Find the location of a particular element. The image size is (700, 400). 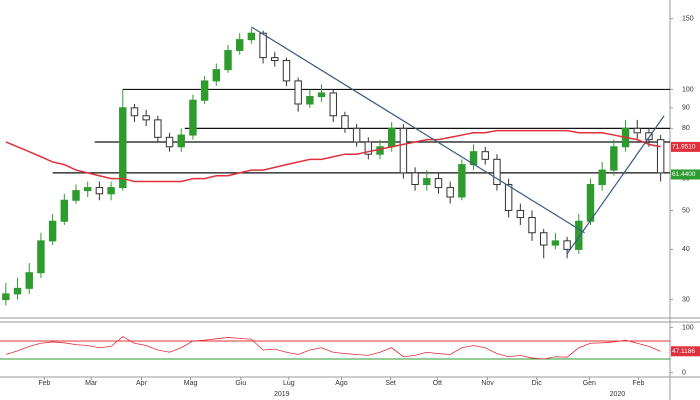

x-tick-label: Lug is located at coordinates (289, 383).